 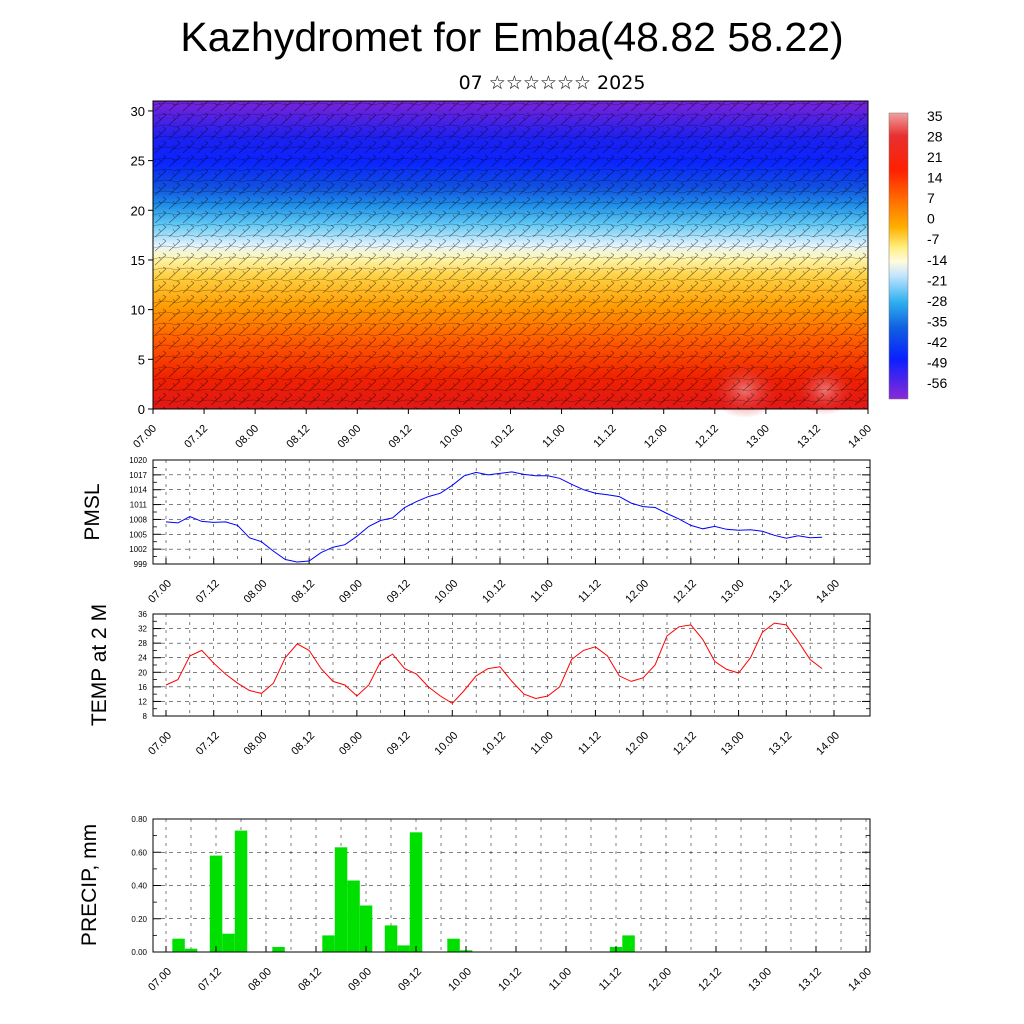 What do you see at coordinates (139, 952) in the screenshot?
I see `y-tick-label: 0.00` at bounding box center [139, 952].